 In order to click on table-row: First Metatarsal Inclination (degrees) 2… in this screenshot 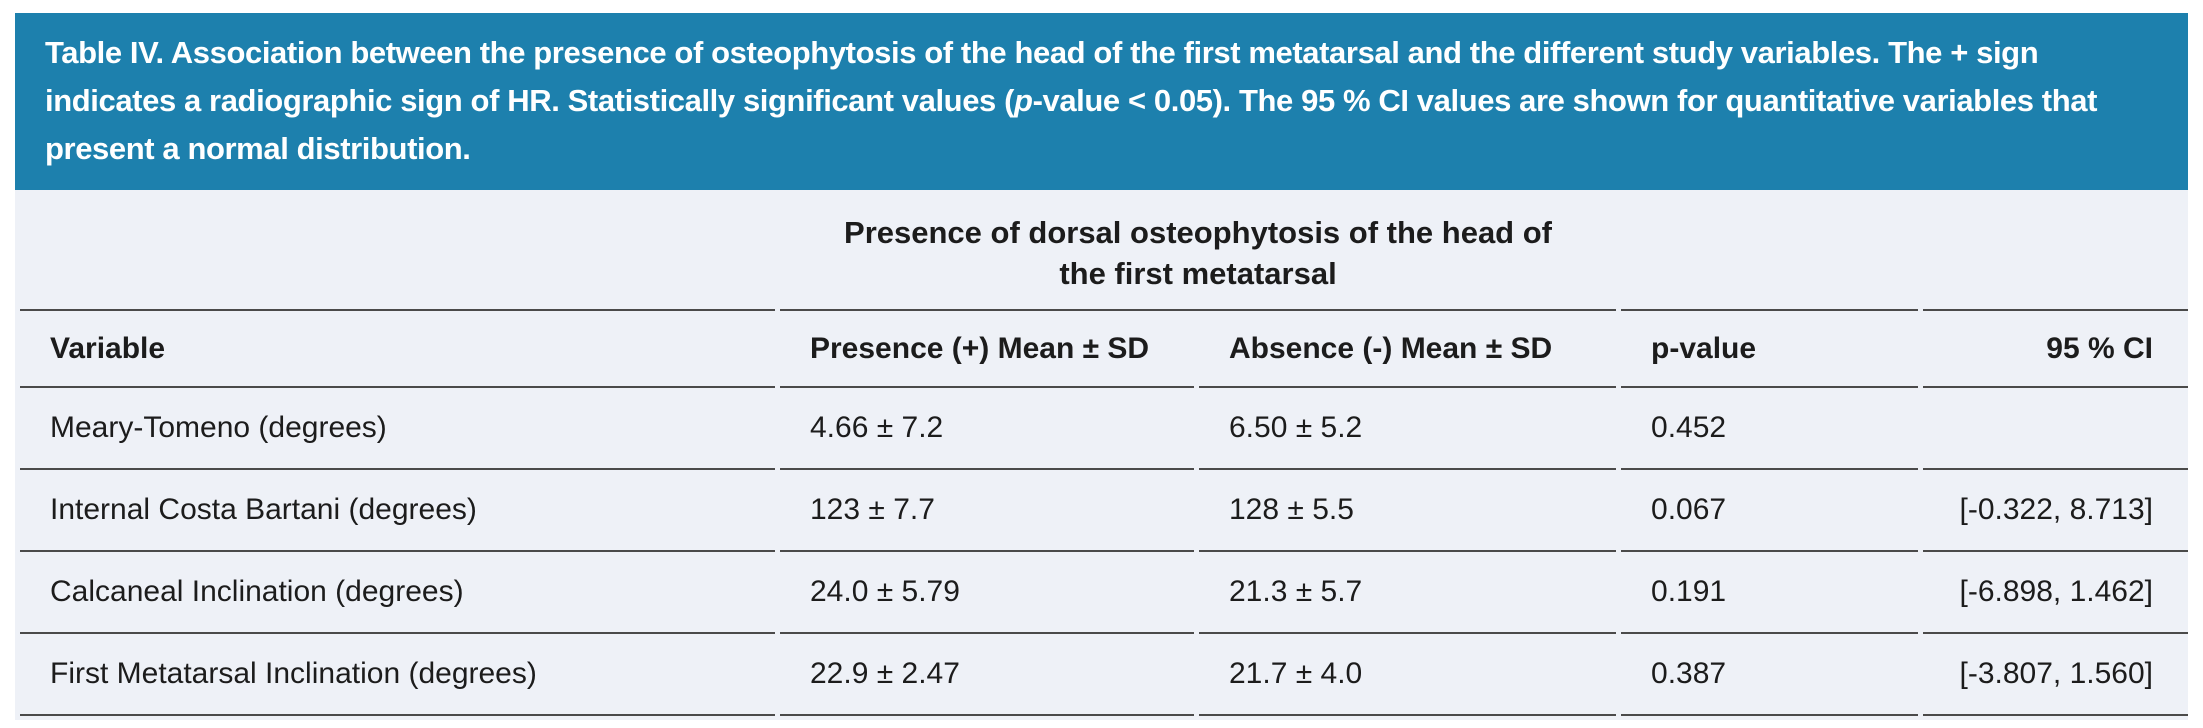, I will do `click(1104, 675)`.